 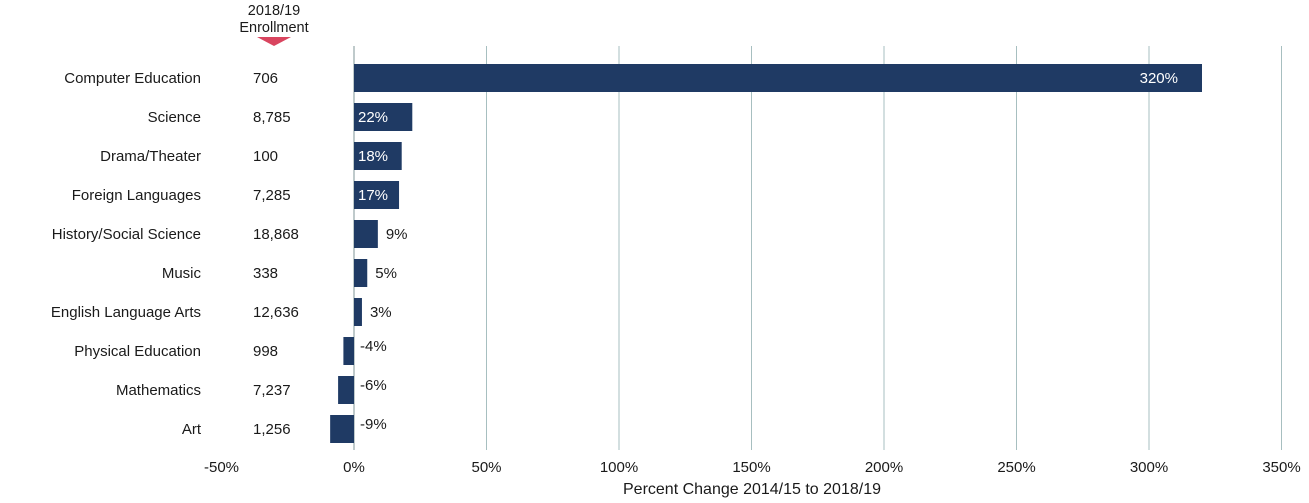 What do you see at coordinates (276, 234) in the screenshot?
I see `enrollment-value: 18,868` at bounding box center [276, 234].